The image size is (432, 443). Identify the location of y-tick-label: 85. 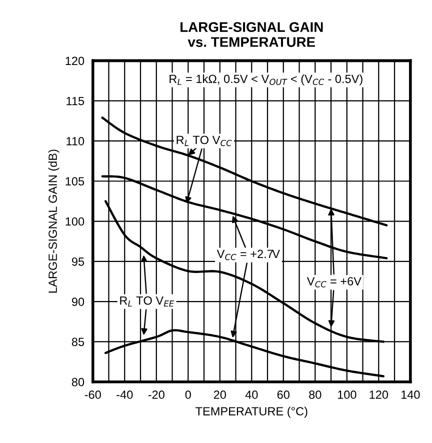
(78, 342).